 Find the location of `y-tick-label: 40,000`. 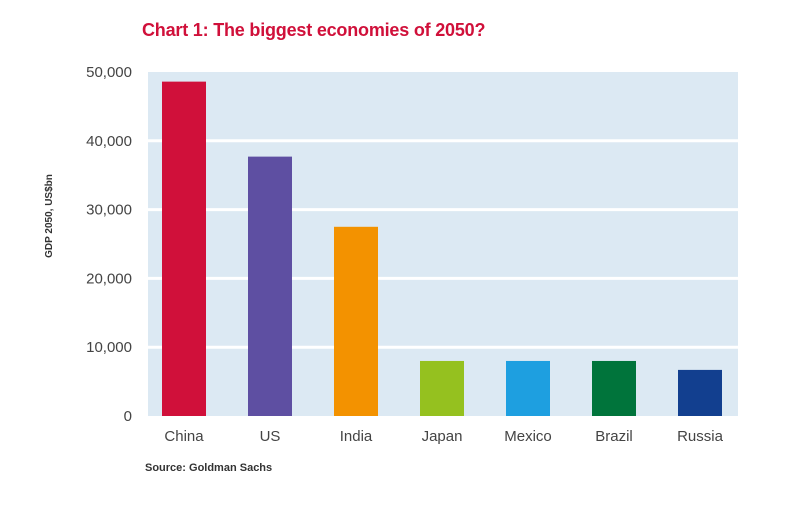

y-tick-label: 40,000 is located at coordinates (109, 141).